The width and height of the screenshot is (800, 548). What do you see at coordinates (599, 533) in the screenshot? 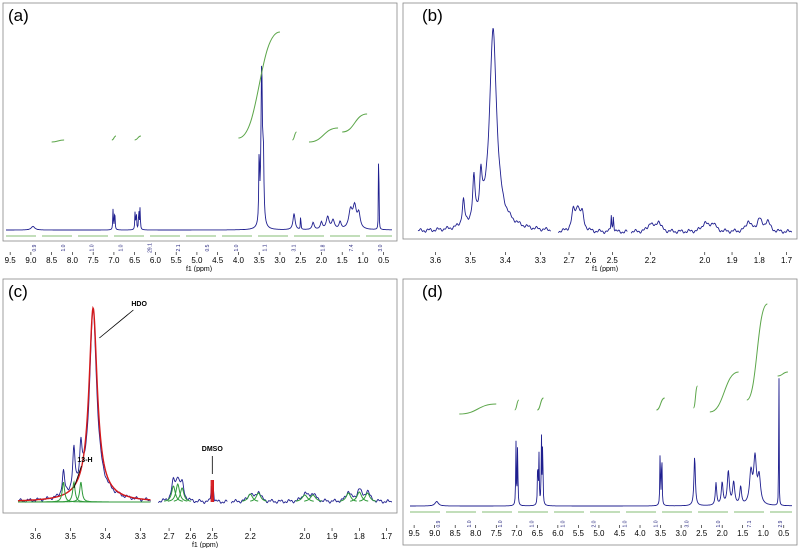
I see `x-tick-label: 5.0` at bounding box center [599, 533].